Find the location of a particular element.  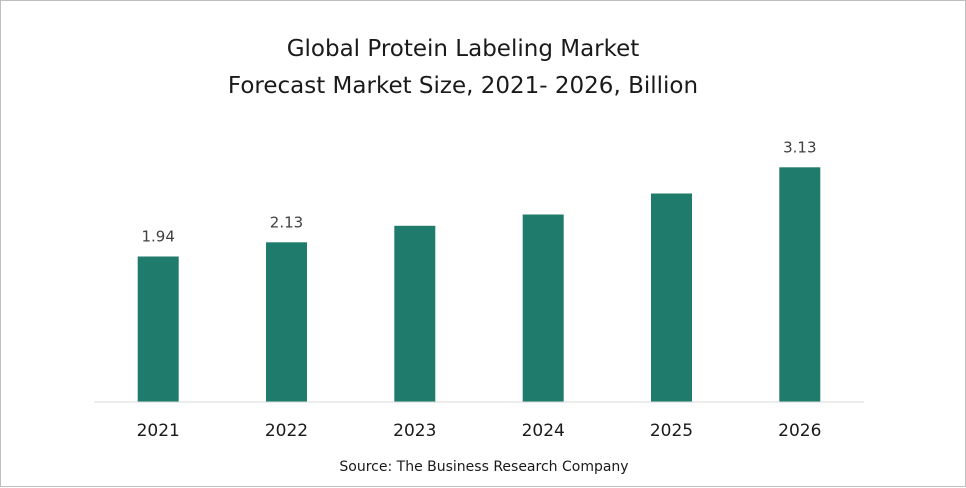

bar-2021 is located at coordinates (158, 329).